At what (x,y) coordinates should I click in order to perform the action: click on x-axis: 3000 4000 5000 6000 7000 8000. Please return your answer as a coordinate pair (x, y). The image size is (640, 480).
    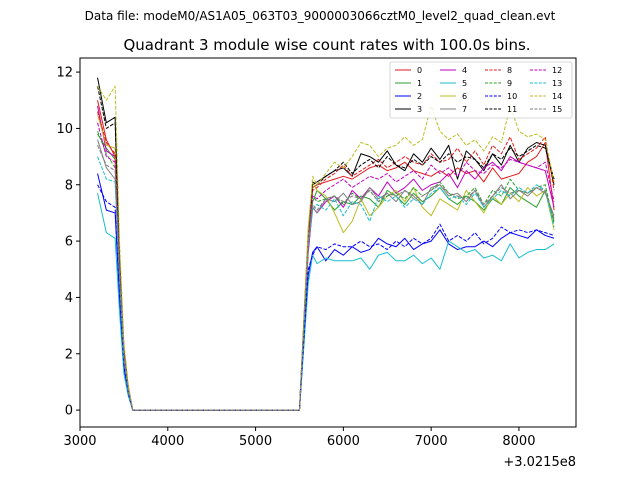
    Looking at the image, I should click on (299, 438).